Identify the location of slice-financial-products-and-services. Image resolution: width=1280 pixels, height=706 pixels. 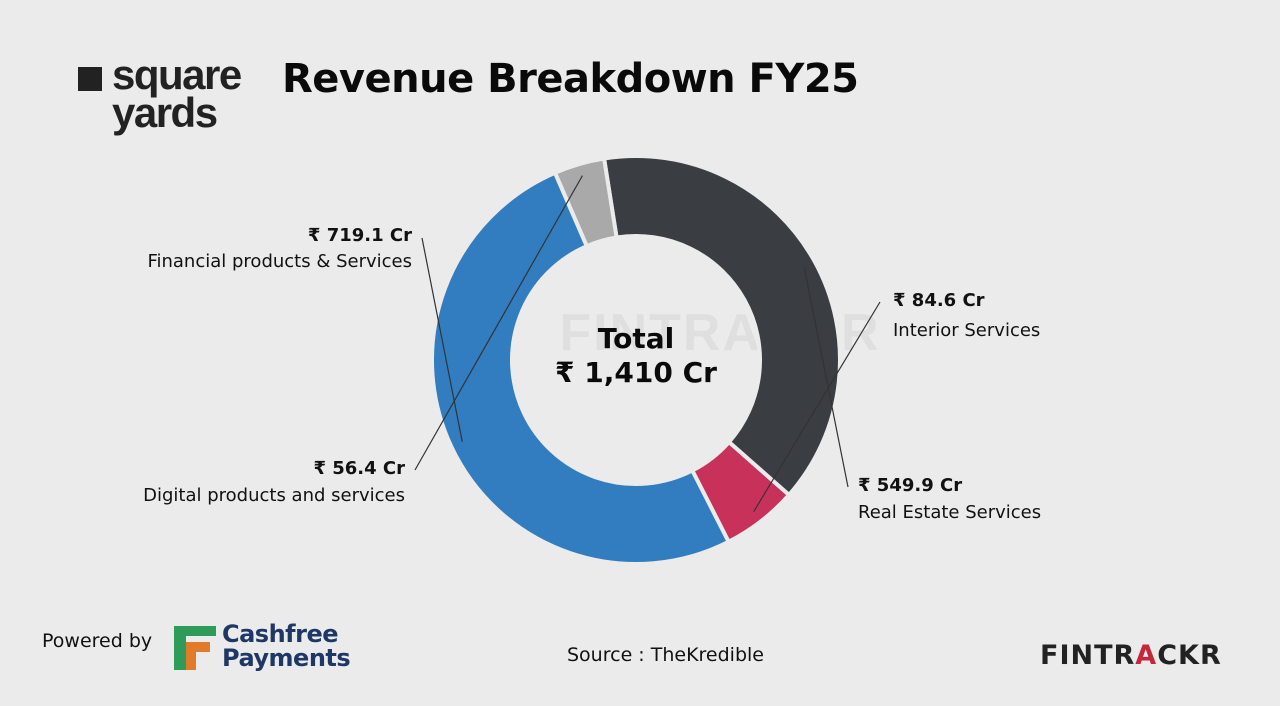
(580, 368).